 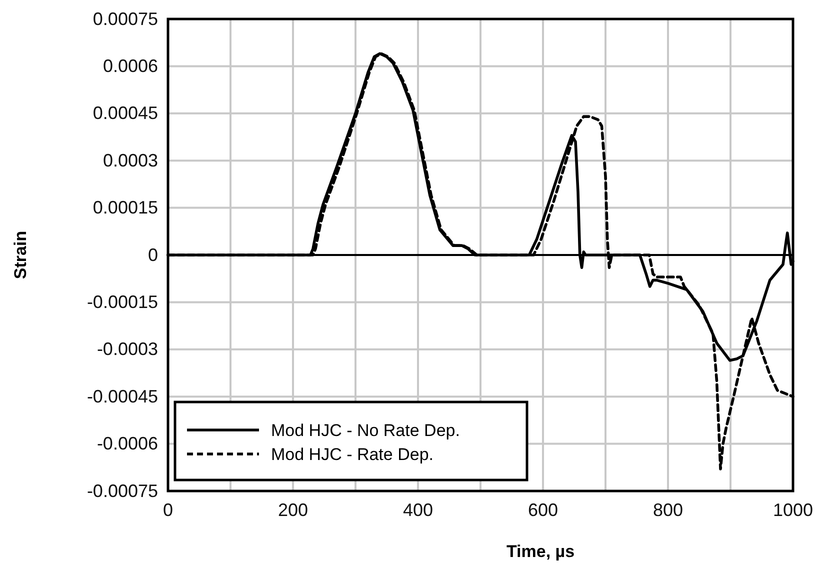 What do you see at coordinates (793, 510) in the screenshot?
I see `x-tick-label: 1000` at bounding box center [793, 510].